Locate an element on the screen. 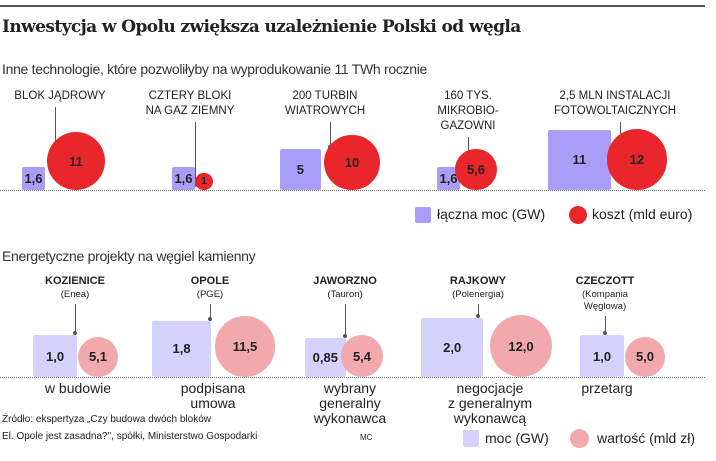 The height and width of the screenshot is (461, 716). cost-circle: 12 is located at coordinates (637, 159).